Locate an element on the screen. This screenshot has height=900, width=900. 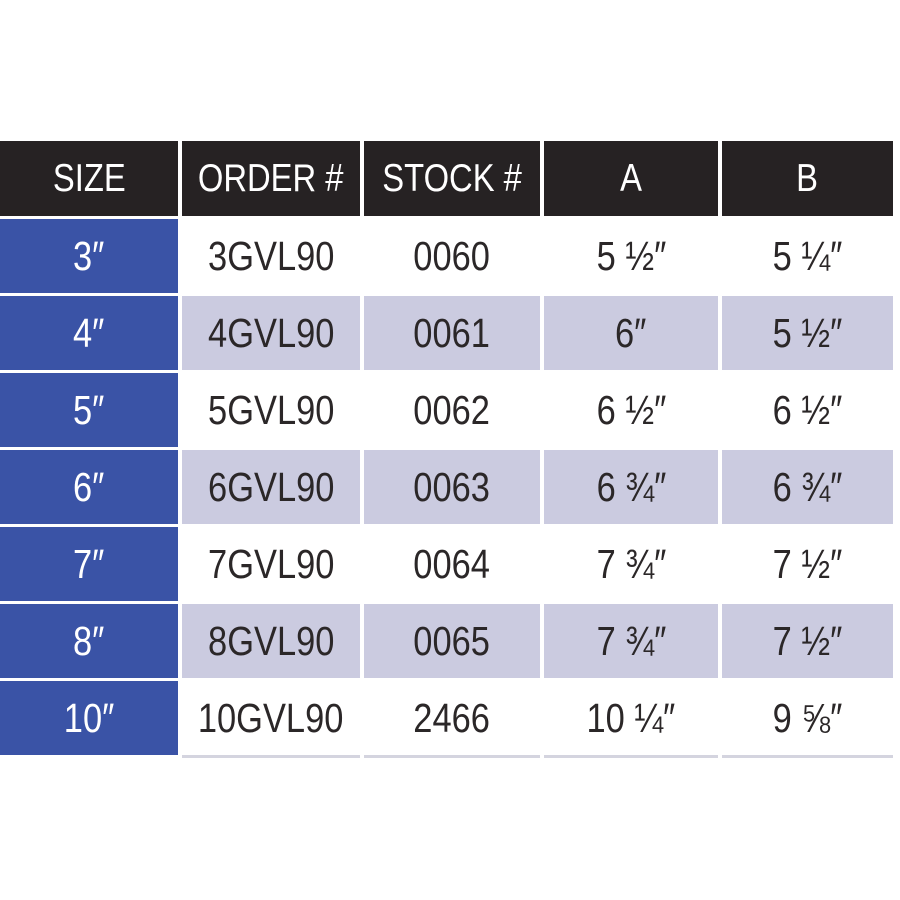
row-5-dim-a-cell: 7 ¾″ is located at coordinates (631, 564).